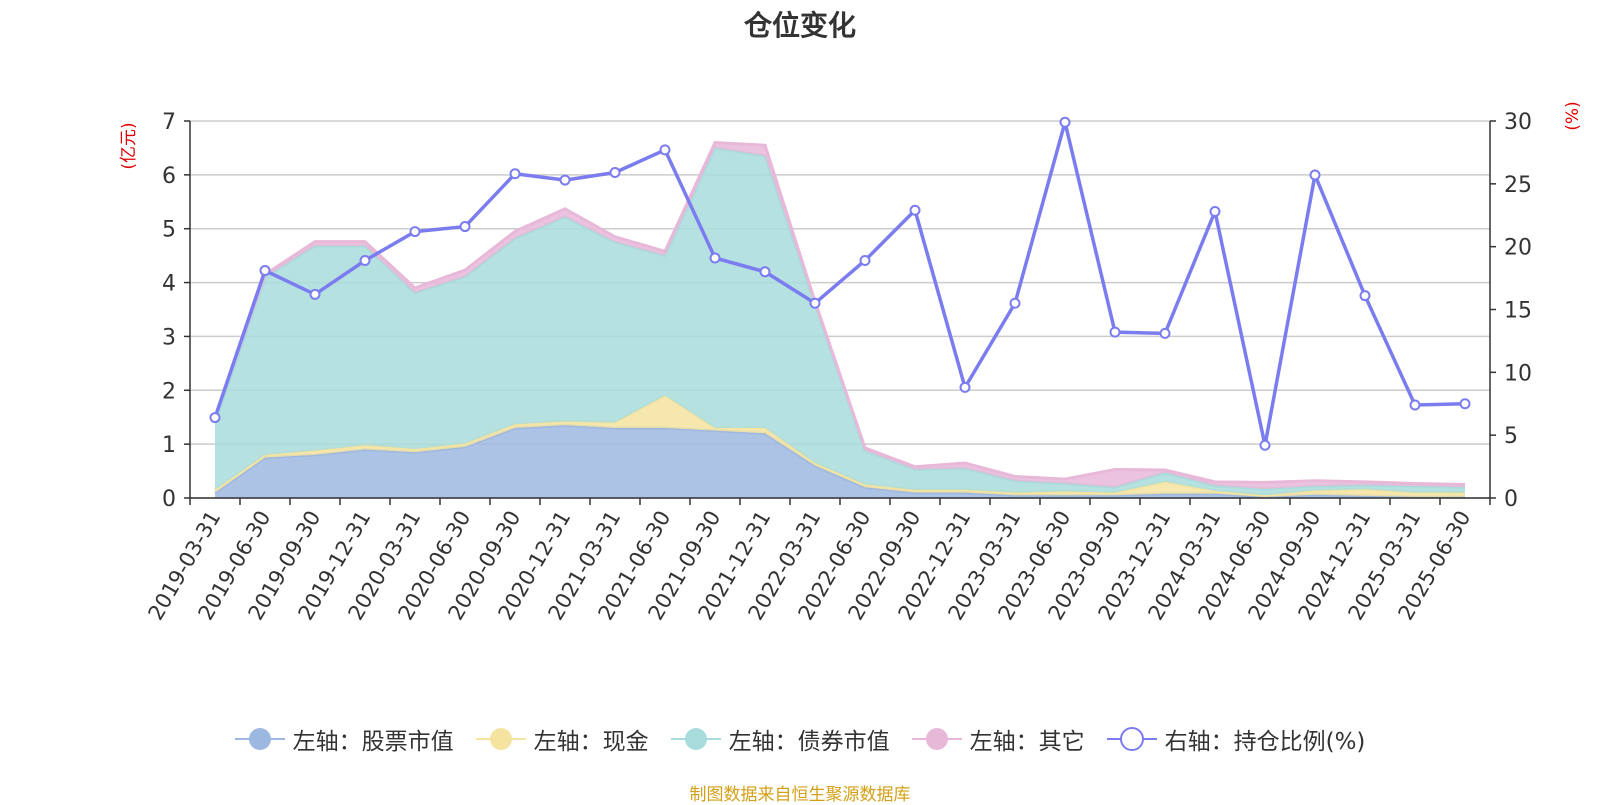 Image resolution: width=1600 pixels, height=805 pixels. What do you see at coordinates (169, 284) in the screenshot?
I see `y-left-tick-label: 4` at bounding box center [169, 284].